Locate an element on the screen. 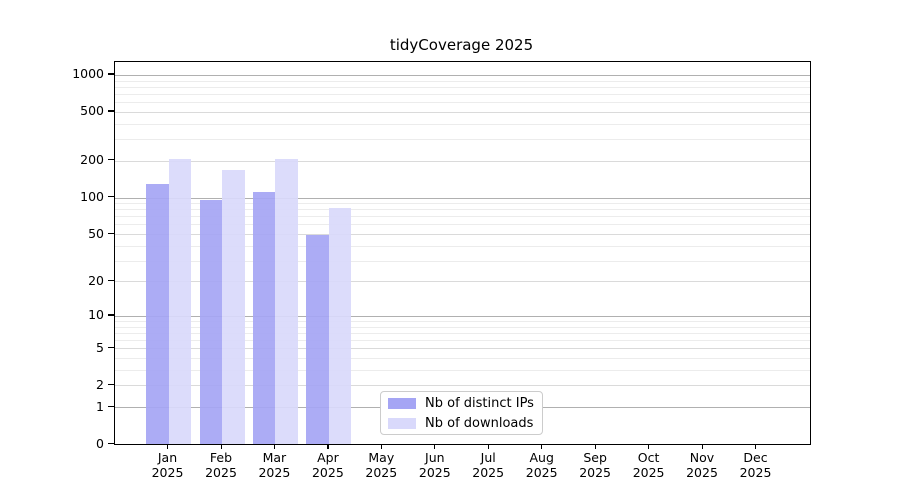  bar-distinct-ips-jan is located at coordinates (157, 314).